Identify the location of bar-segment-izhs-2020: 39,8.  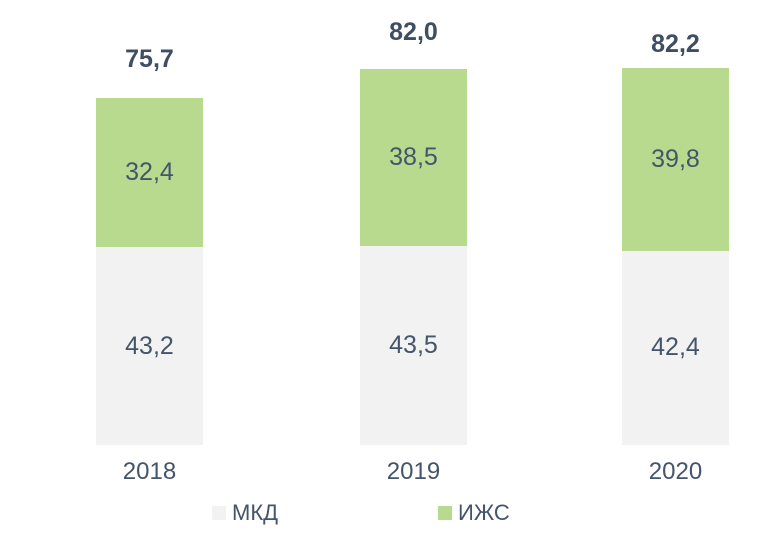
(675, 159).